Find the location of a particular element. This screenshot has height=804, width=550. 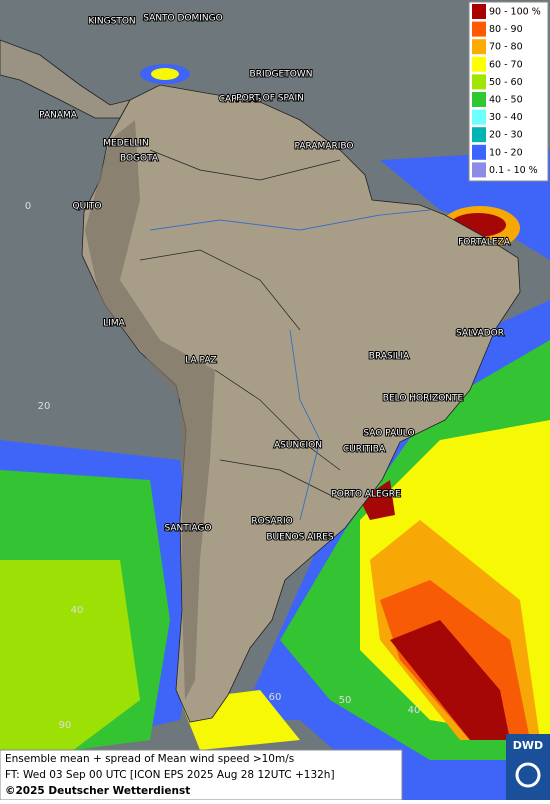

legend-label: 70 - 80 is located at coordinates (506, 47).